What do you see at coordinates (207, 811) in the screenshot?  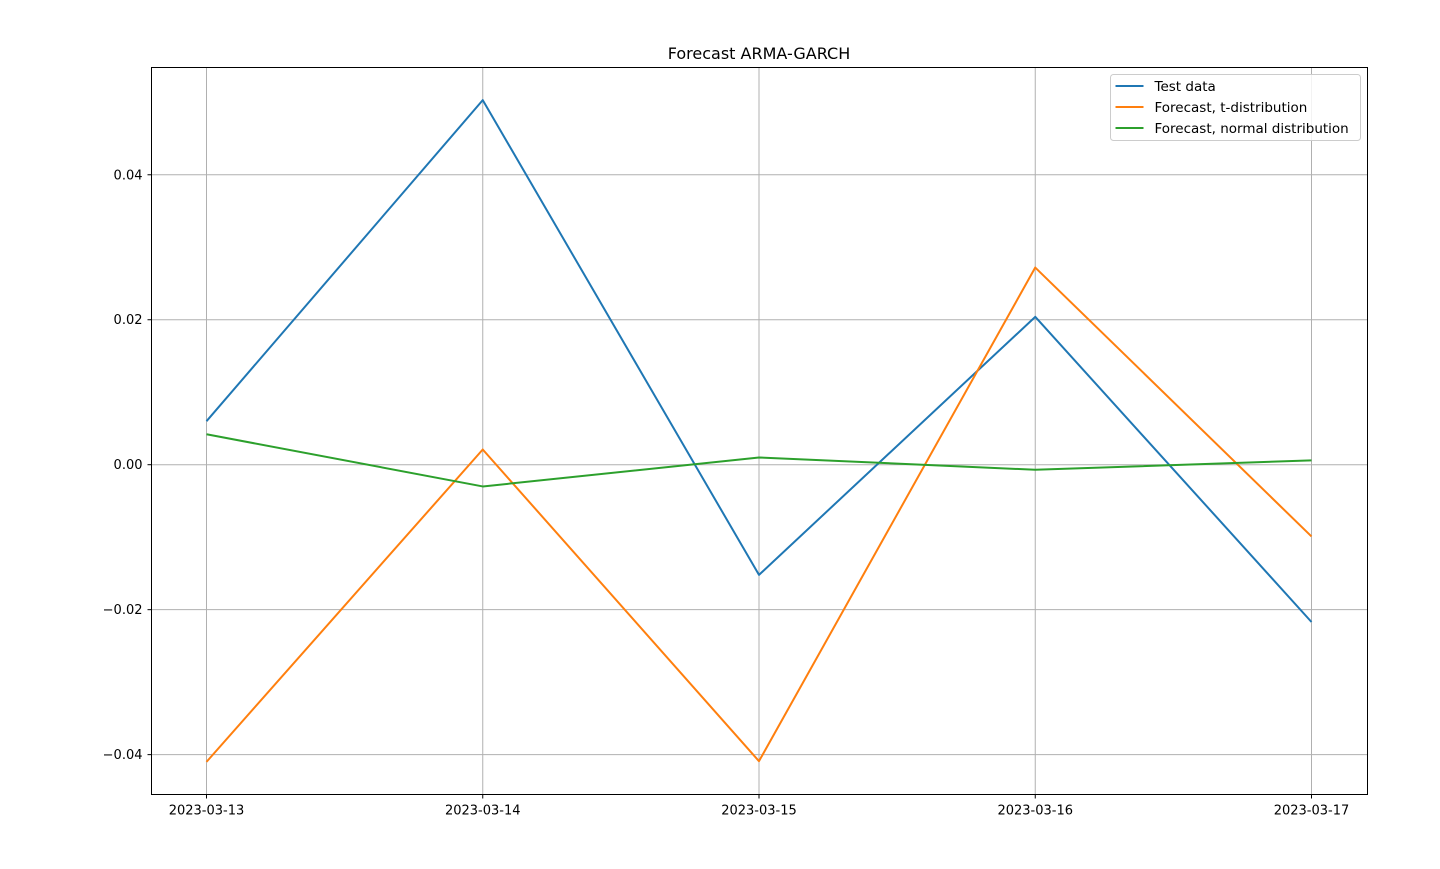 I see `x-tick-label: 2023-03-13` at bounding box center [207, 811].